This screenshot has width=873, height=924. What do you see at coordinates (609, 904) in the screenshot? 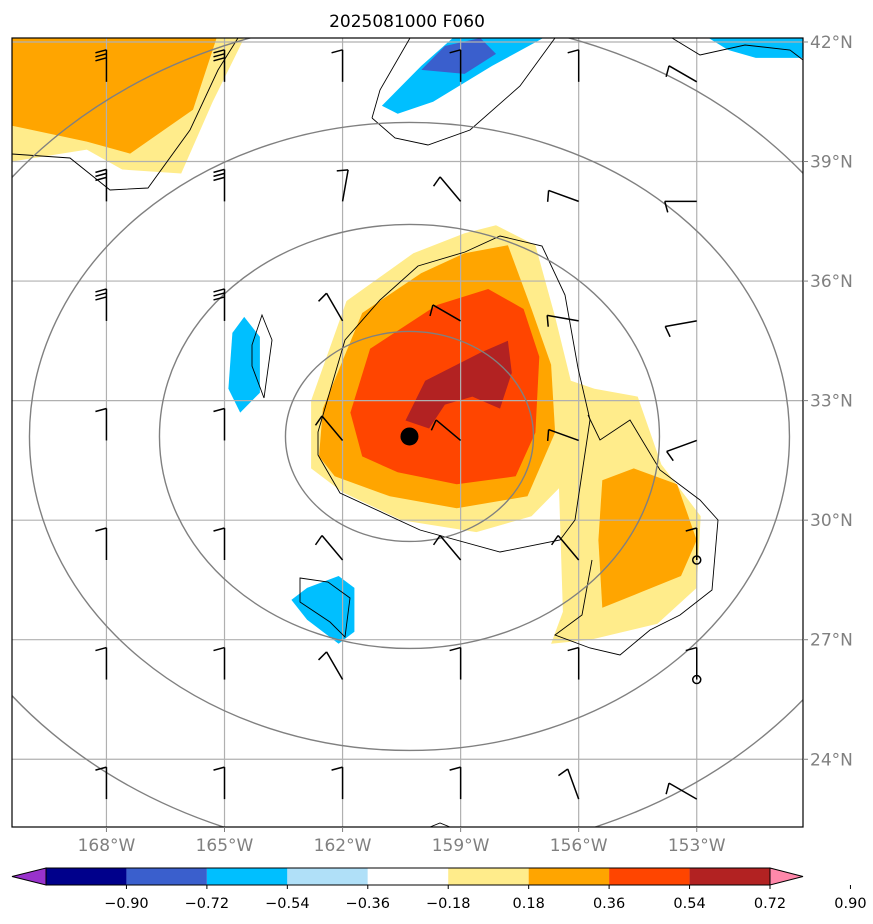
I see `colorbar-tick-label: 0.36` at bounding box center [609, 904].